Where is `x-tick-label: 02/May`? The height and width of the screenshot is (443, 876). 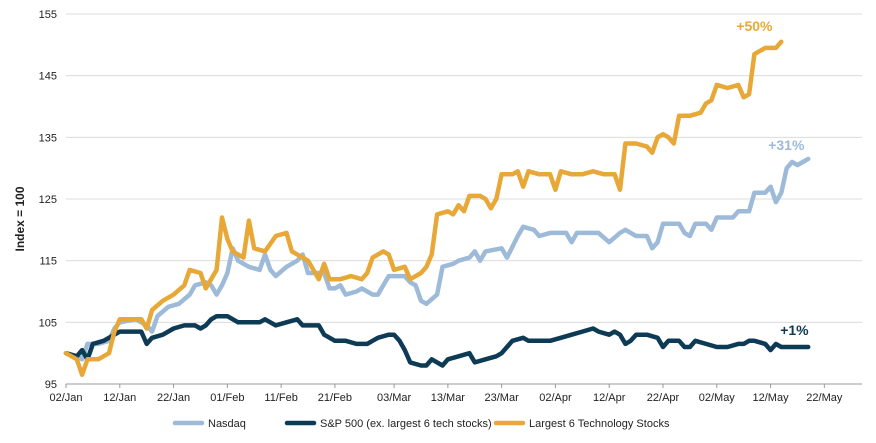
x-tick-label: 02/May is located at coordinates (717, 398).